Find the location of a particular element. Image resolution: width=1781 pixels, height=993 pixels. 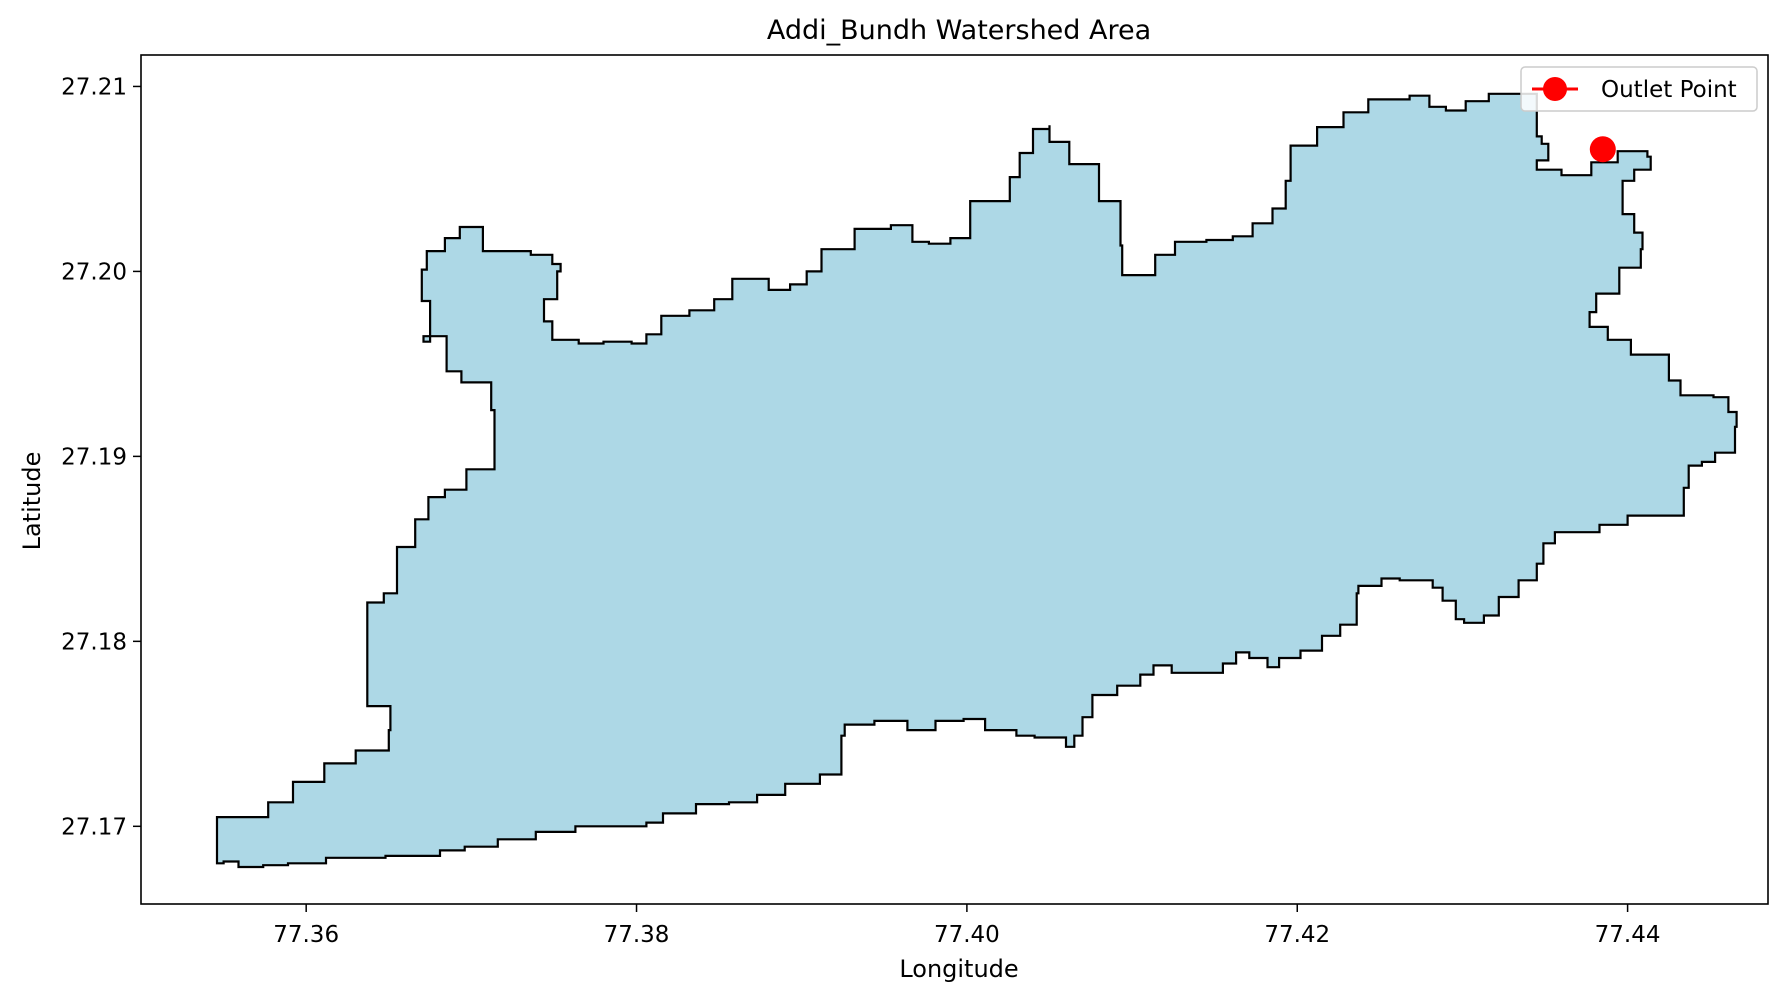

chart-title: Addi_Bundh Watershed Area is located at coordinates (959, 30).